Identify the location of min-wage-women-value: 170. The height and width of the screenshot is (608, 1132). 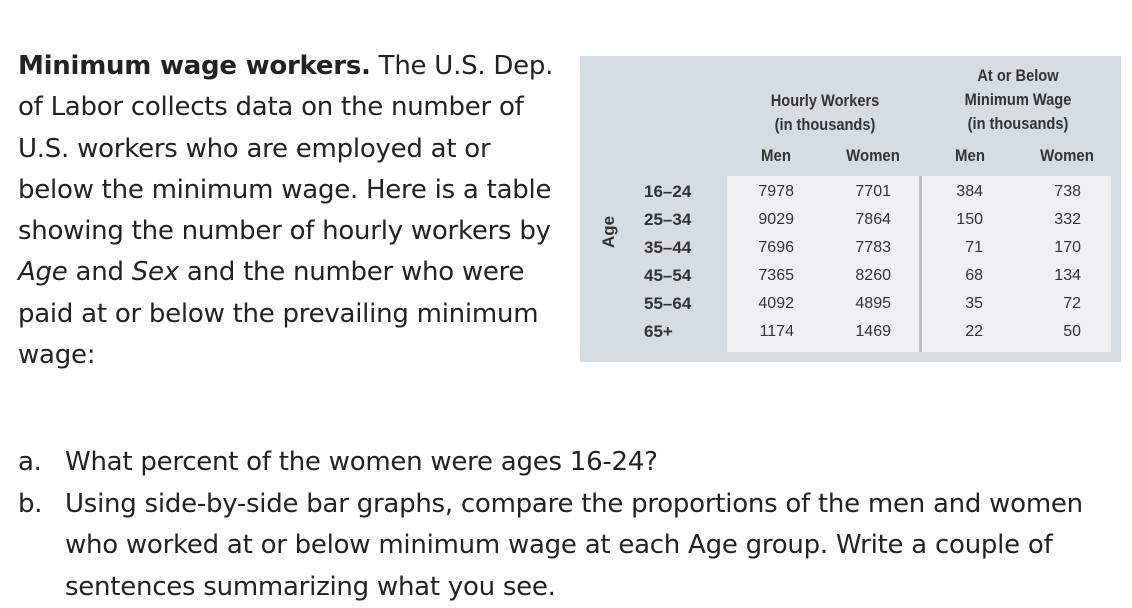
(1067, 248).